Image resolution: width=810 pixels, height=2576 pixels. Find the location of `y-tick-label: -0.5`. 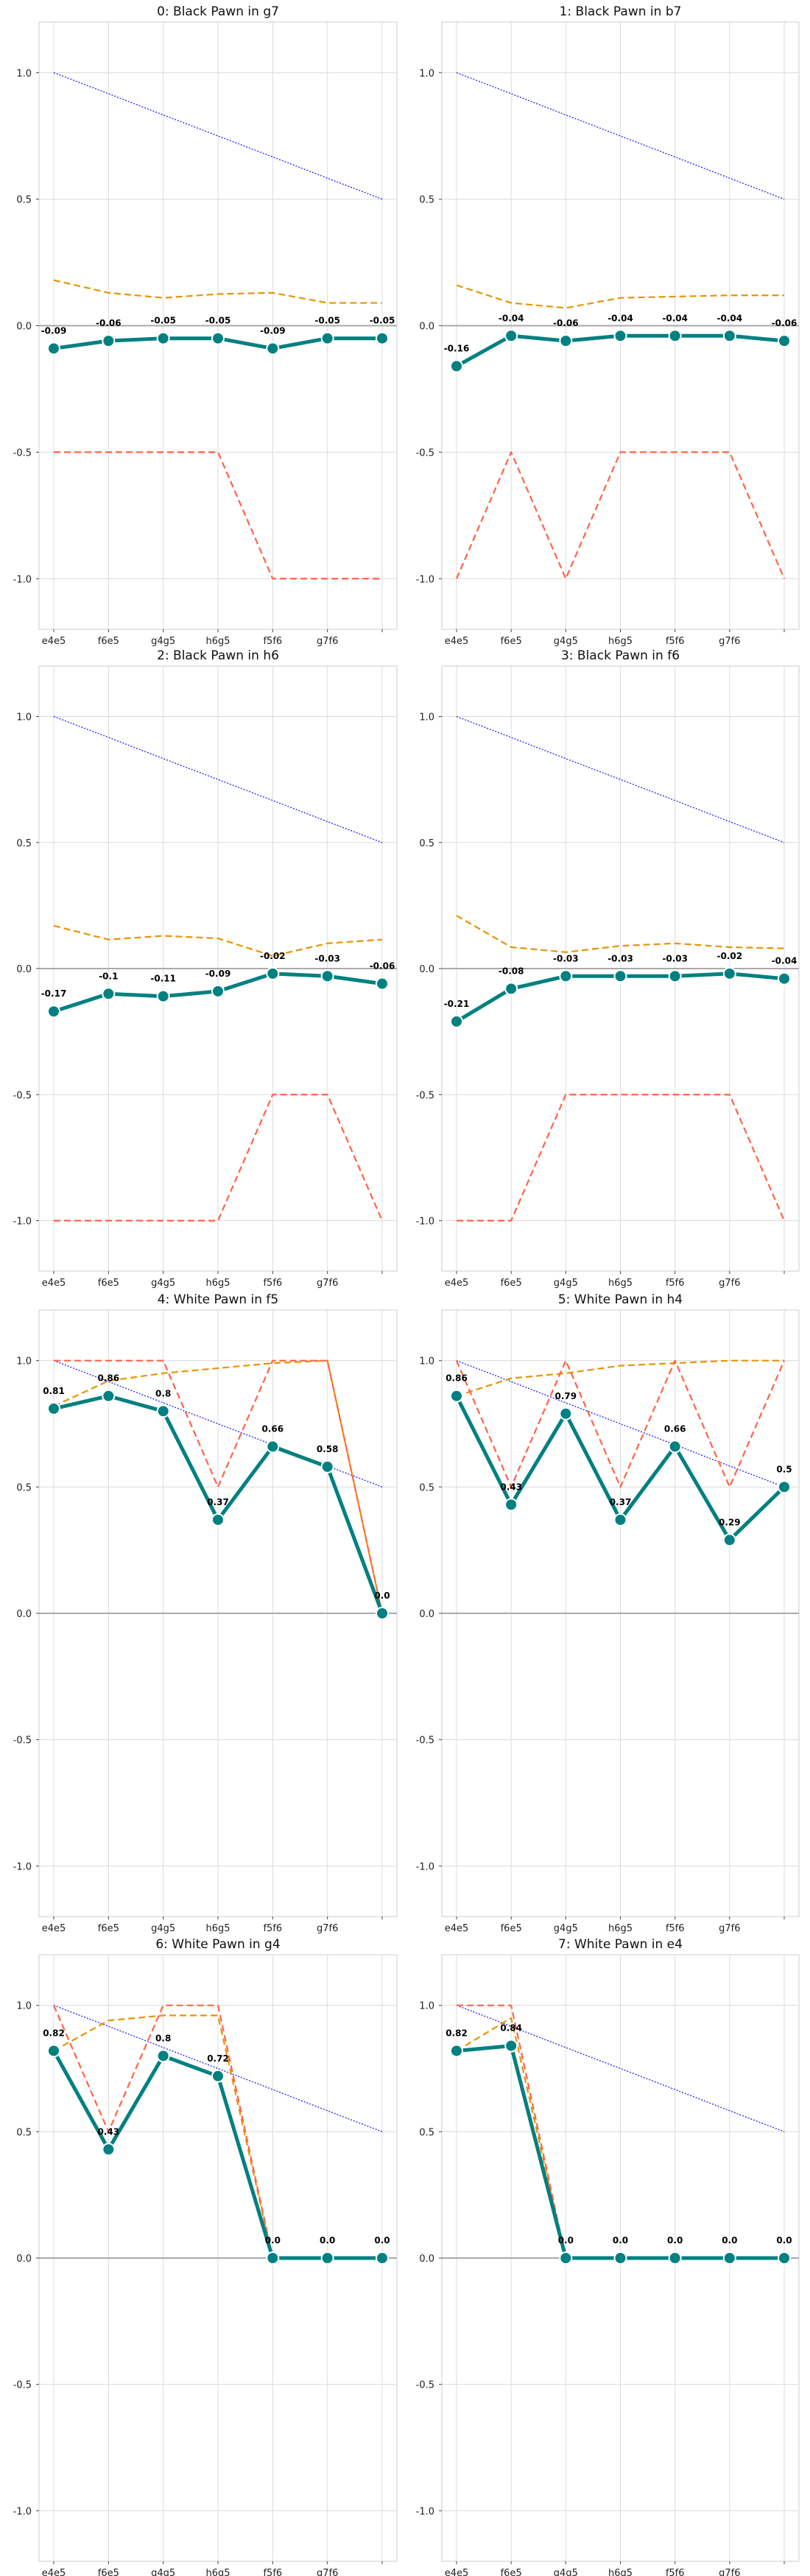

y-tick-label: -0.5 is located at coordinates (22, 1095).